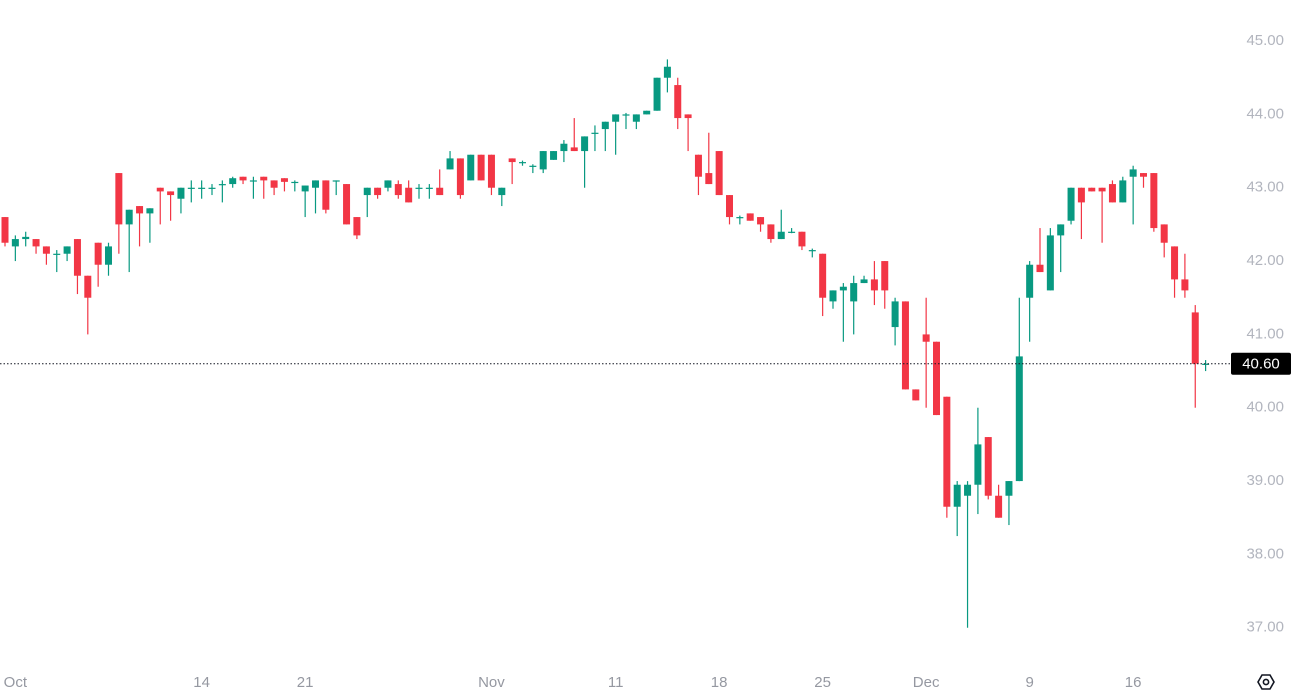 The width and height of the screenshot is (1292, 699). Describe the element at coordinates (491, 682) in the screenshot. I see `x-tick-label: Nov` at that location.